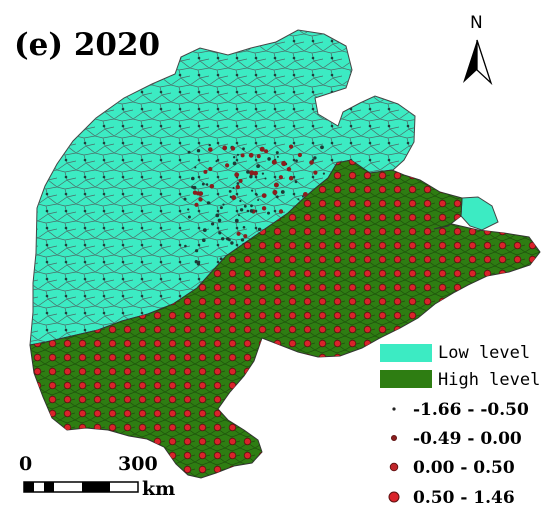  I want to click on legend-label-class-3: 0.00 - 0.50, so click(464, 468).